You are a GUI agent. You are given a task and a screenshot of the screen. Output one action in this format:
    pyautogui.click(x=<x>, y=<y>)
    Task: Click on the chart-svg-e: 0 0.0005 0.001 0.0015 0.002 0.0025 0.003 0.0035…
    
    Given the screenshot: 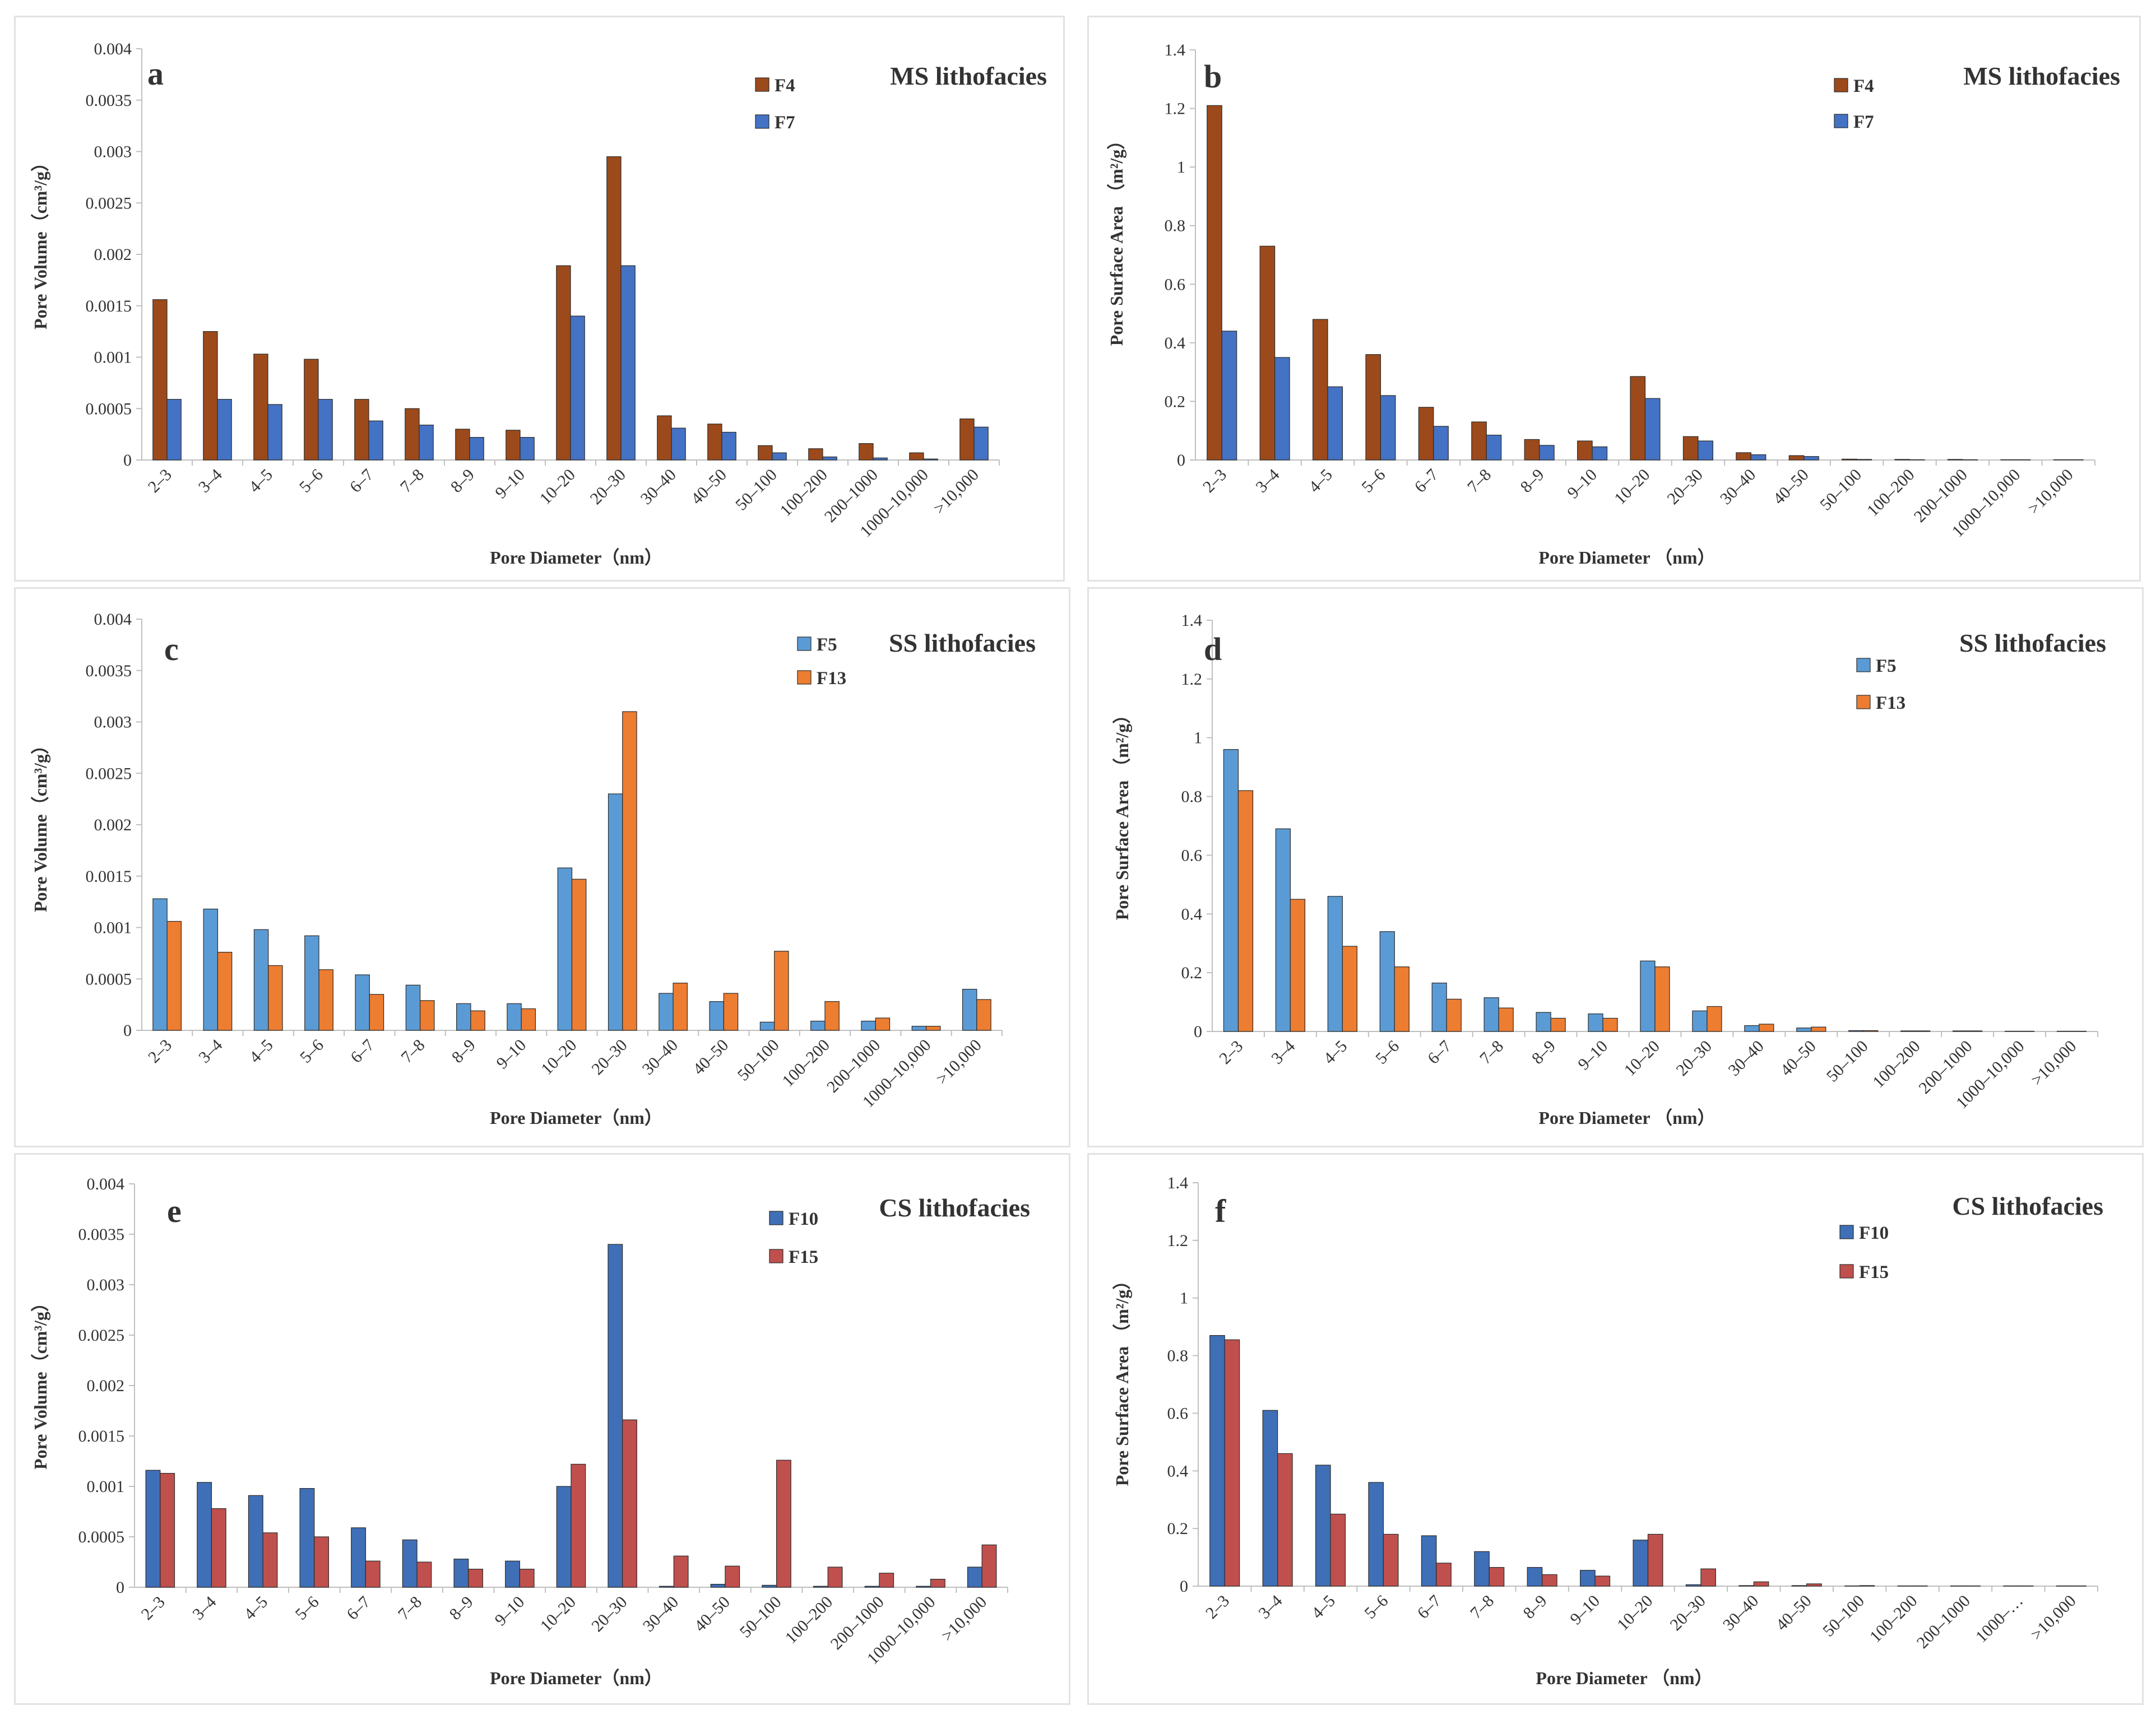 What is the action you would take?
    pyautogui.click(x=530, y=1431)
    